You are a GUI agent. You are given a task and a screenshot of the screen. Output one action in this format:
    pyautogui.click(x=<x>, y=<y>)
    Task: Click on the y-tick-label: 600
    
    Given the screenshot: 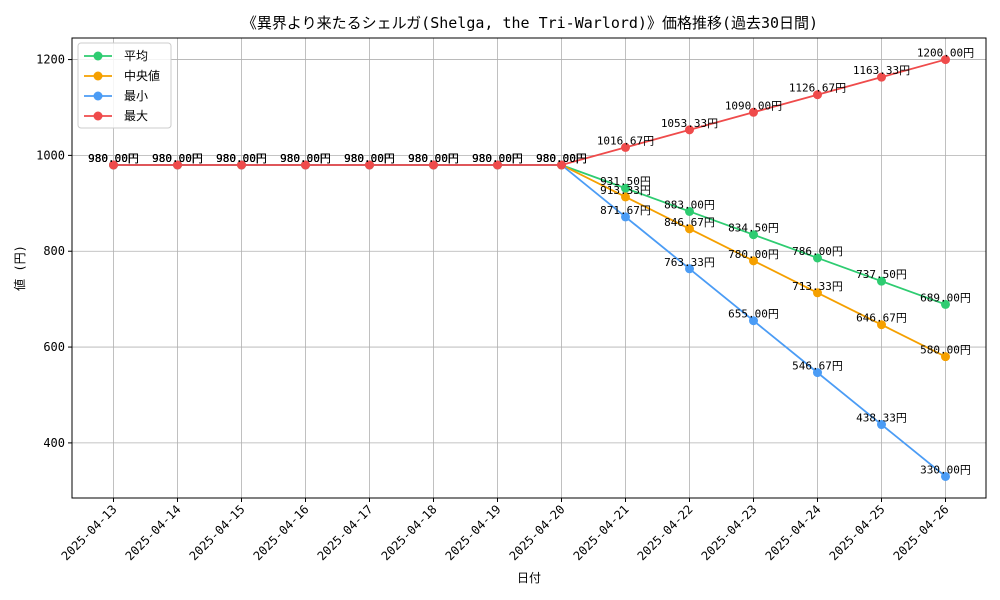 What is the action you would take?
    pyautogui.click(x=54, y=347)
    